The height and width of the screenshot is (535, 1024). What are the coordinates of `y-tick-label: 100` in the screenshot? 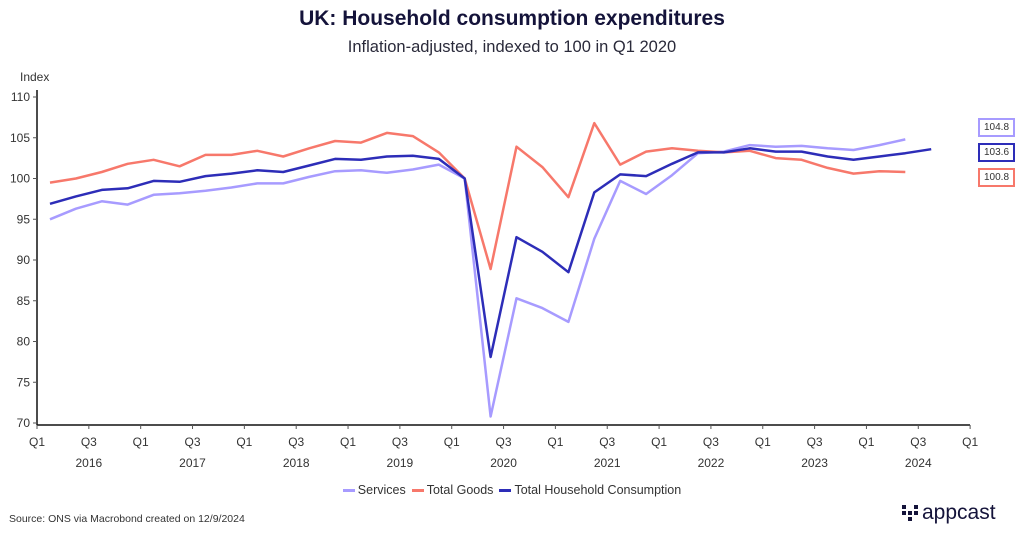 It's located at (20, 179).